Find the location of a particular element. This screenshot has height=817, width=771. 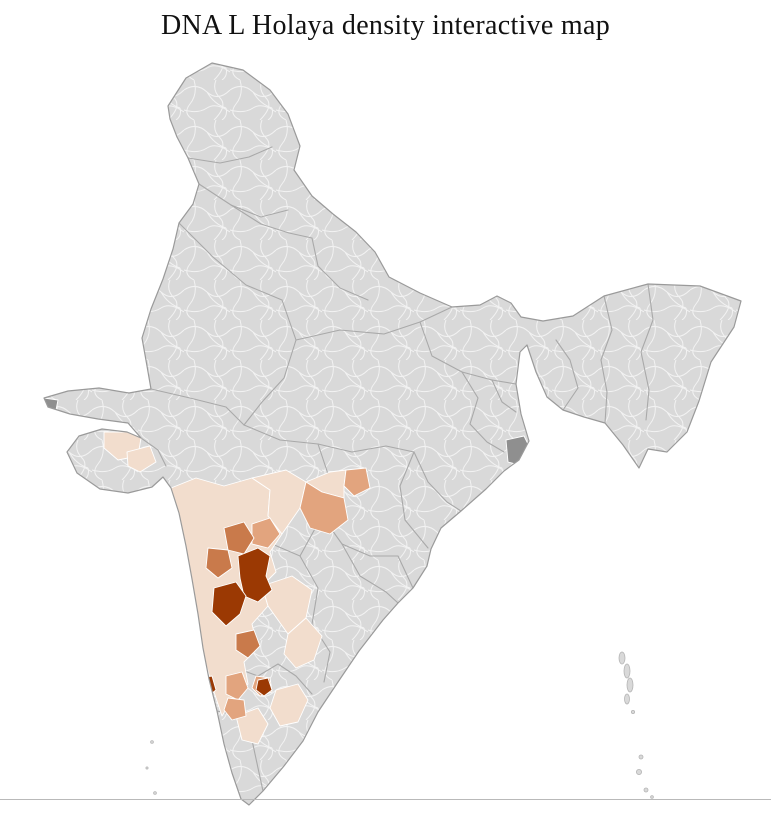

high-density-districts is located at coordinates (233, 590).